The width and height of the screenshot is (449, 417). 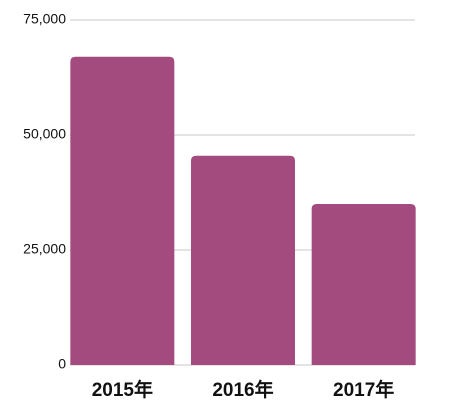 What do you see at coordinates (62, 364) in the screenshot?
I see `y-tick-label: 0` at bounding box center [62, 364].